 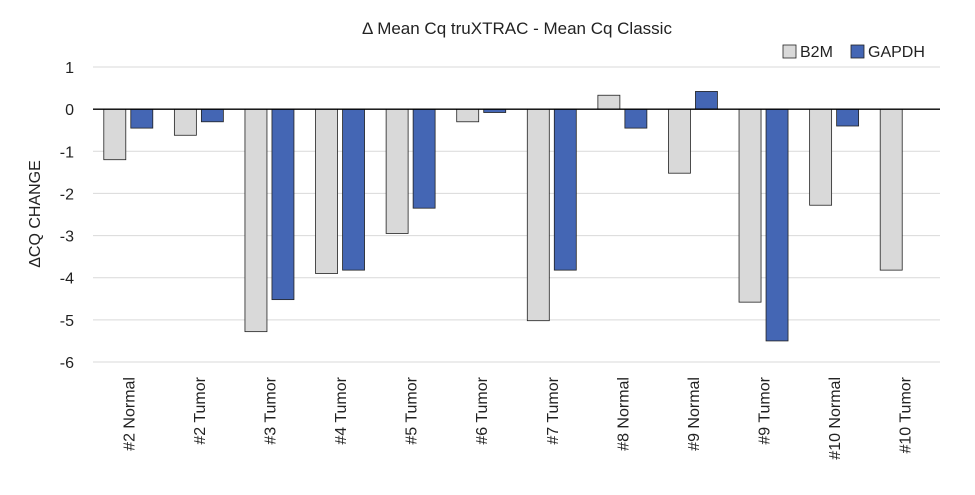 What do you see at coordinates (67, 194) in the screenshot?
I see `y-tick-label: -2` at bounding box center [67, 194].